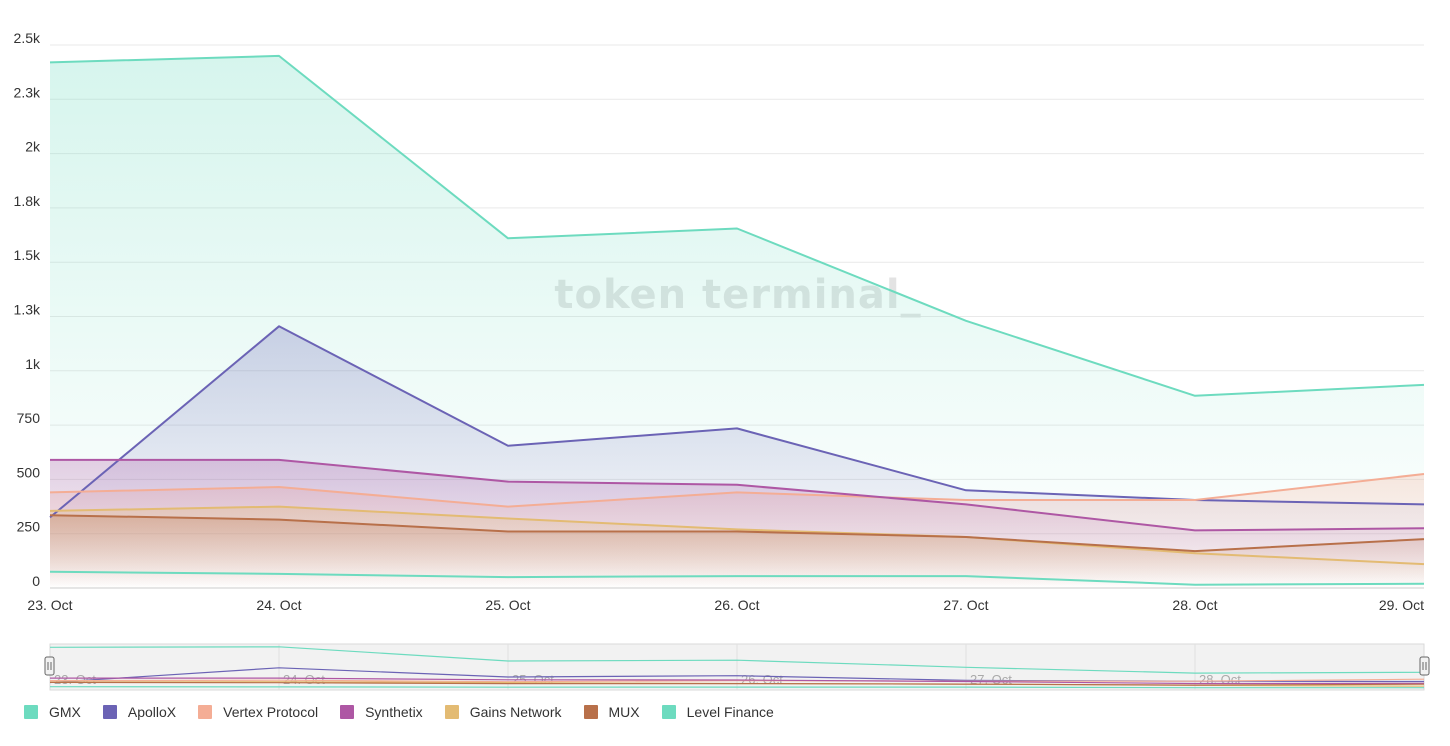 Image resolution: width=1450 pixels, height=746 pixels. I want to click on y-tick-label: 1.8k, so click(27, 201).